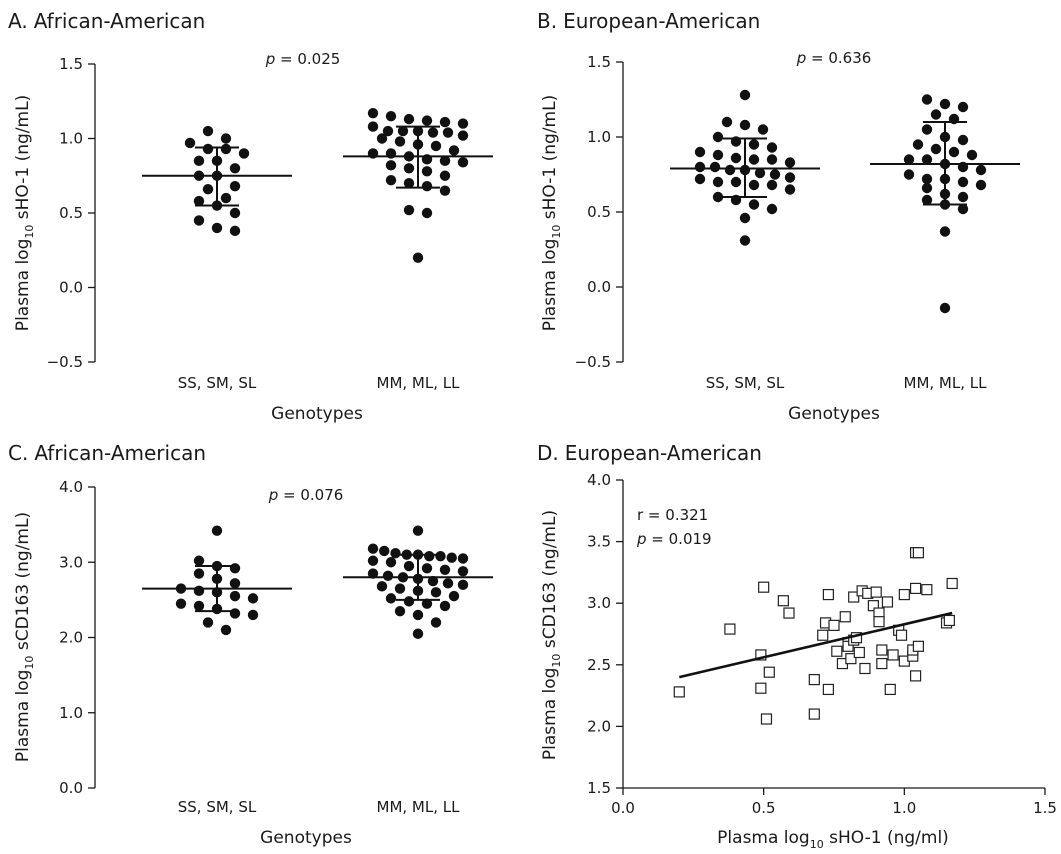  Describe the element at coordinates (672, 515) in the screenshot. I see `panel-d-r-value: r = 0.321` at that location.